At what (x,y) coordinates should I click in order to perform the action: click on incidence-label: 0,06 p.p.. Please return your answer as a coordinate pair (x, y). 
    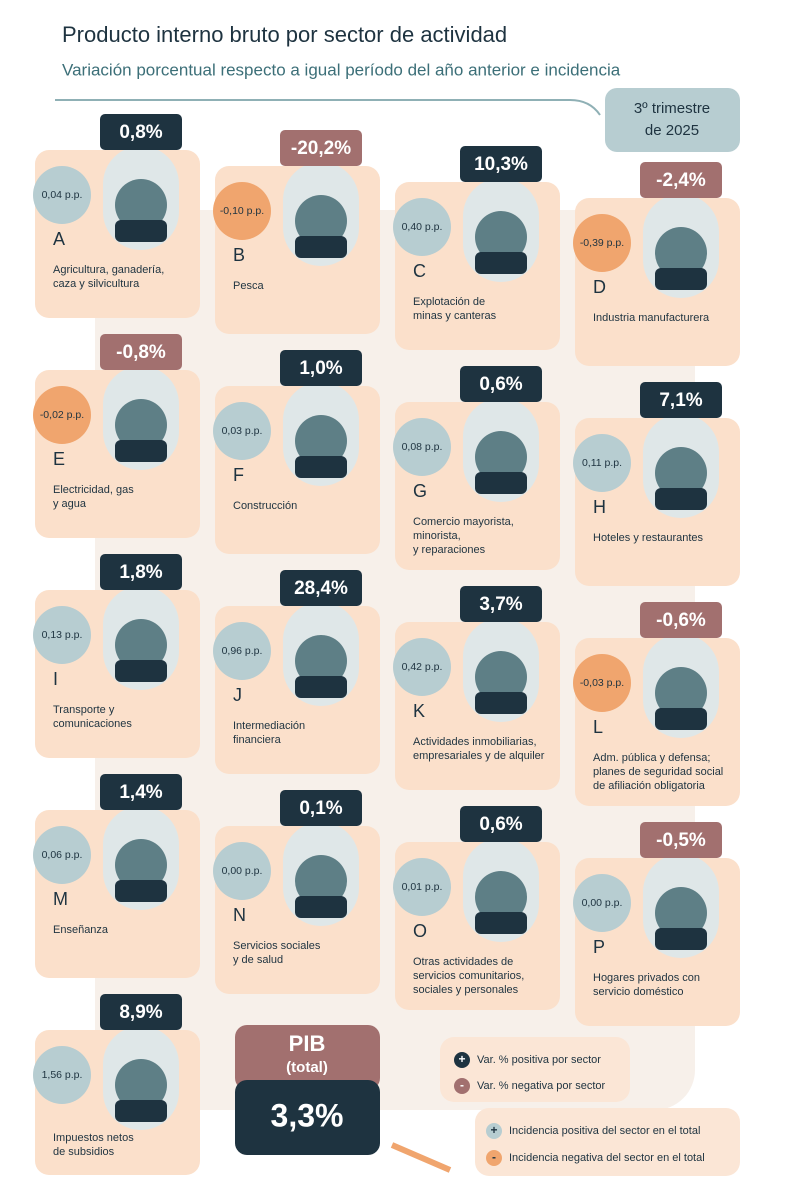
    Looking at the image, I should click on (62, 855).